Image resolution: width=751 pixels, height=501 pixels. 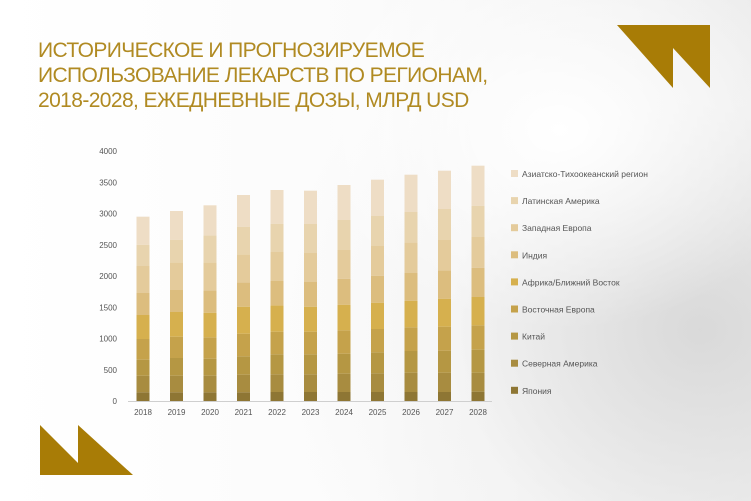 What do you see at coordinates (86, 450) in the screenshot?
I see `bottom-left-chevron-shape` at bounding box center [86, 450].